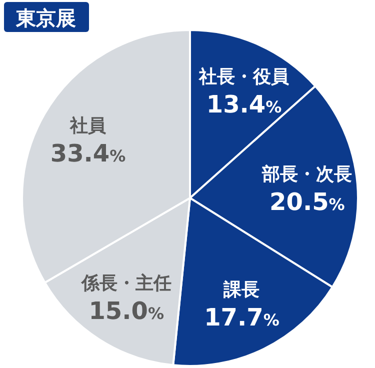  Describe the element at coordinates (242, 318) in the screenshot. I see `data-label: 17.7%` at that location.